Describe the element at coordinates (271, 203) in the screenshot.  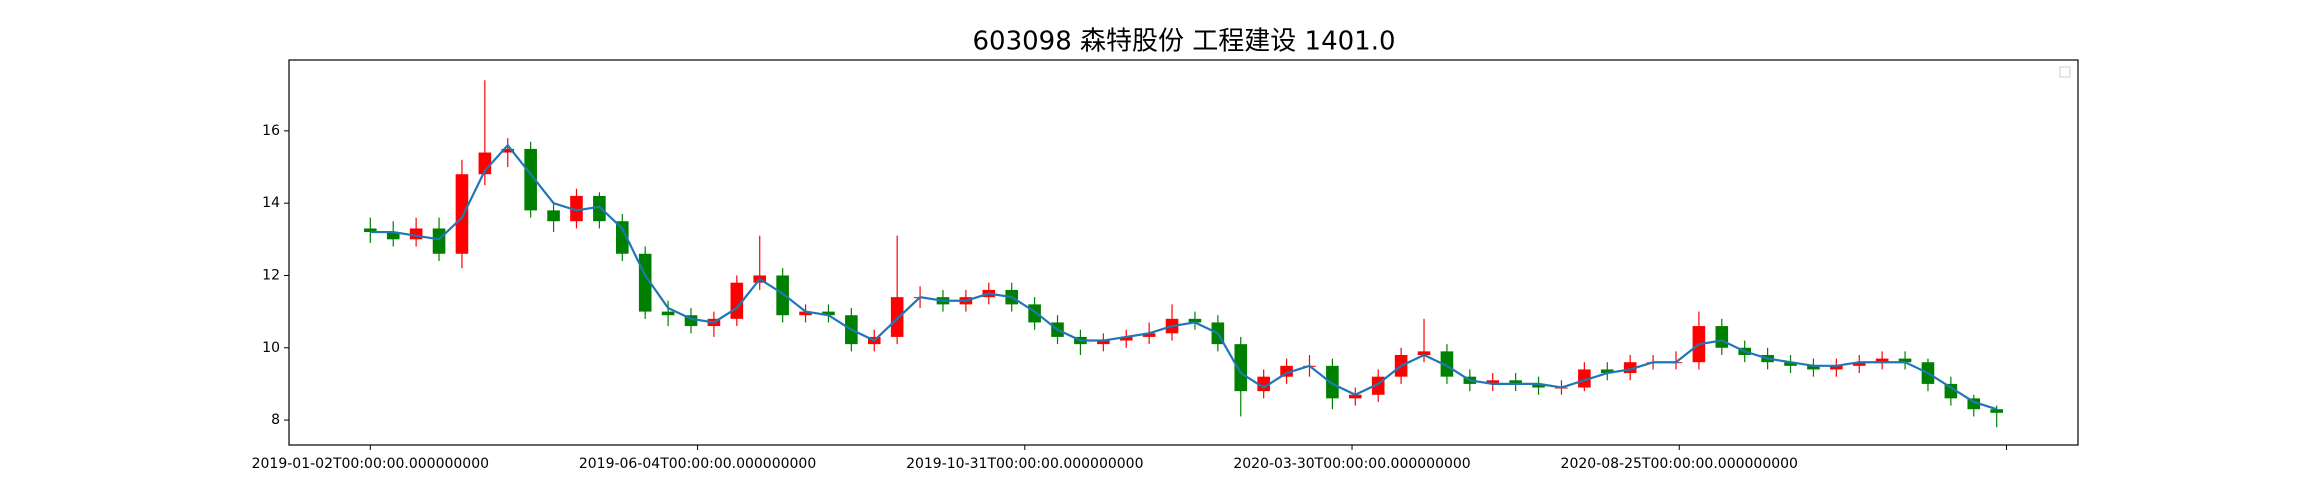
I see `y-tick-label: 14` at that location.